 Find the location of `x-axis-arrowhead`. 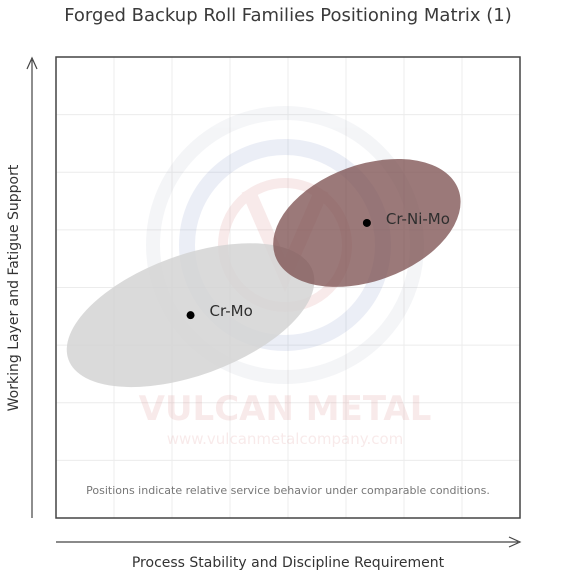

x-axis-arrowhead is located at coordinates (515, 542).